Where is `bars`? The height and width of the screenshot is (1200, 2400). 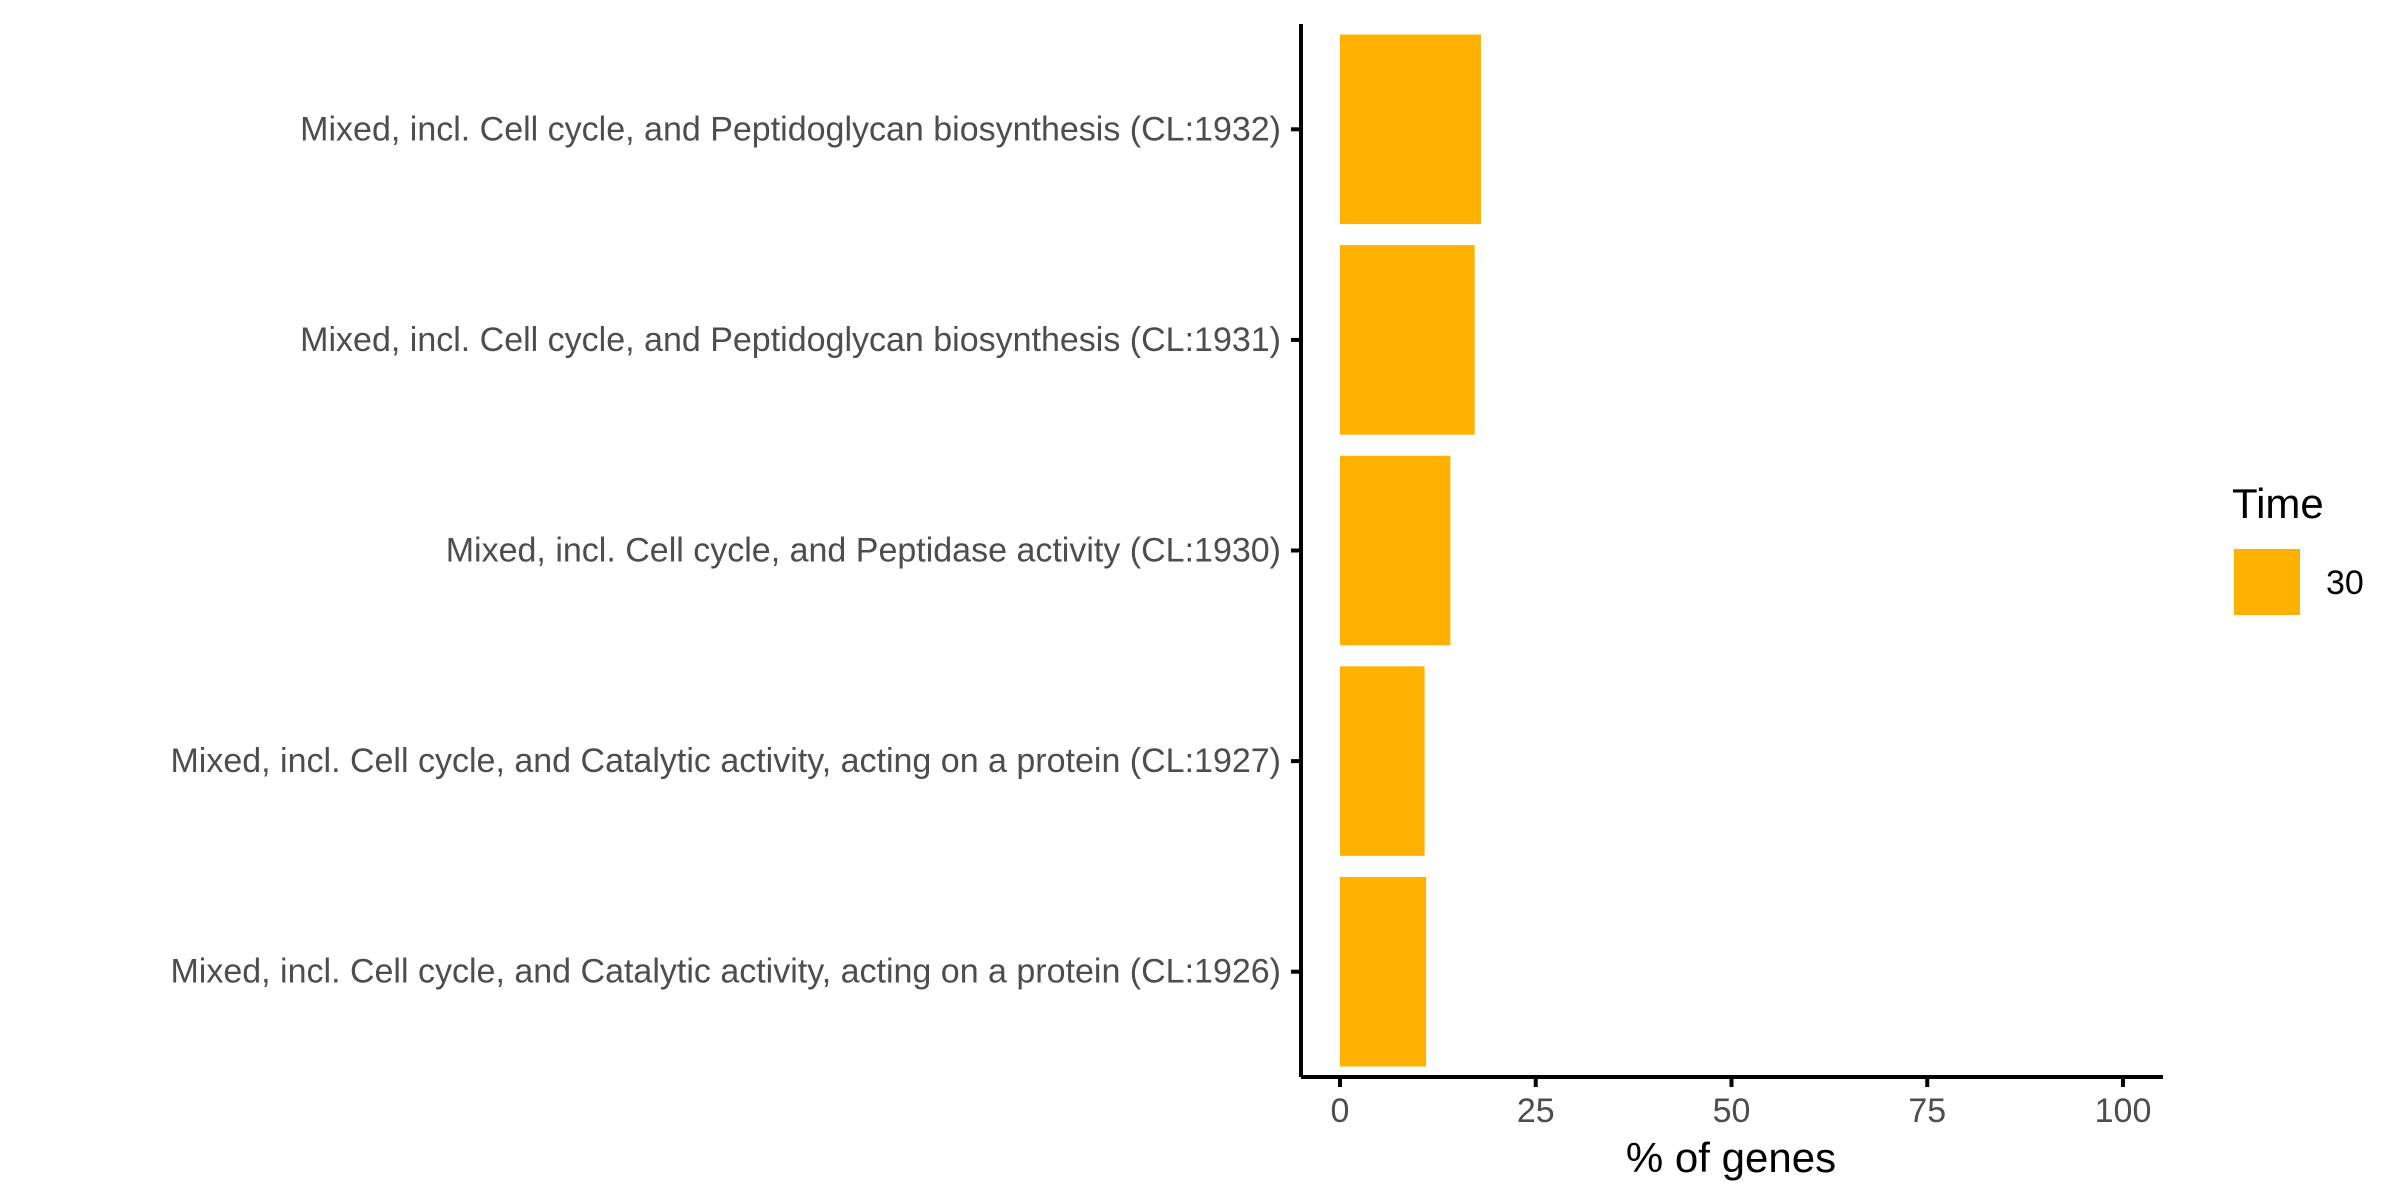 bars is located at coordinates (1410, 550).